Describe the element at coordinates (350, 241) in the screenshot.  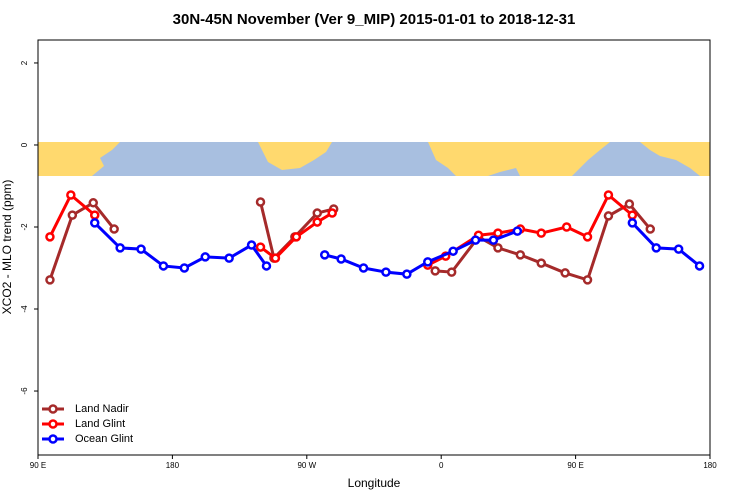
I see `series-line` at that location.